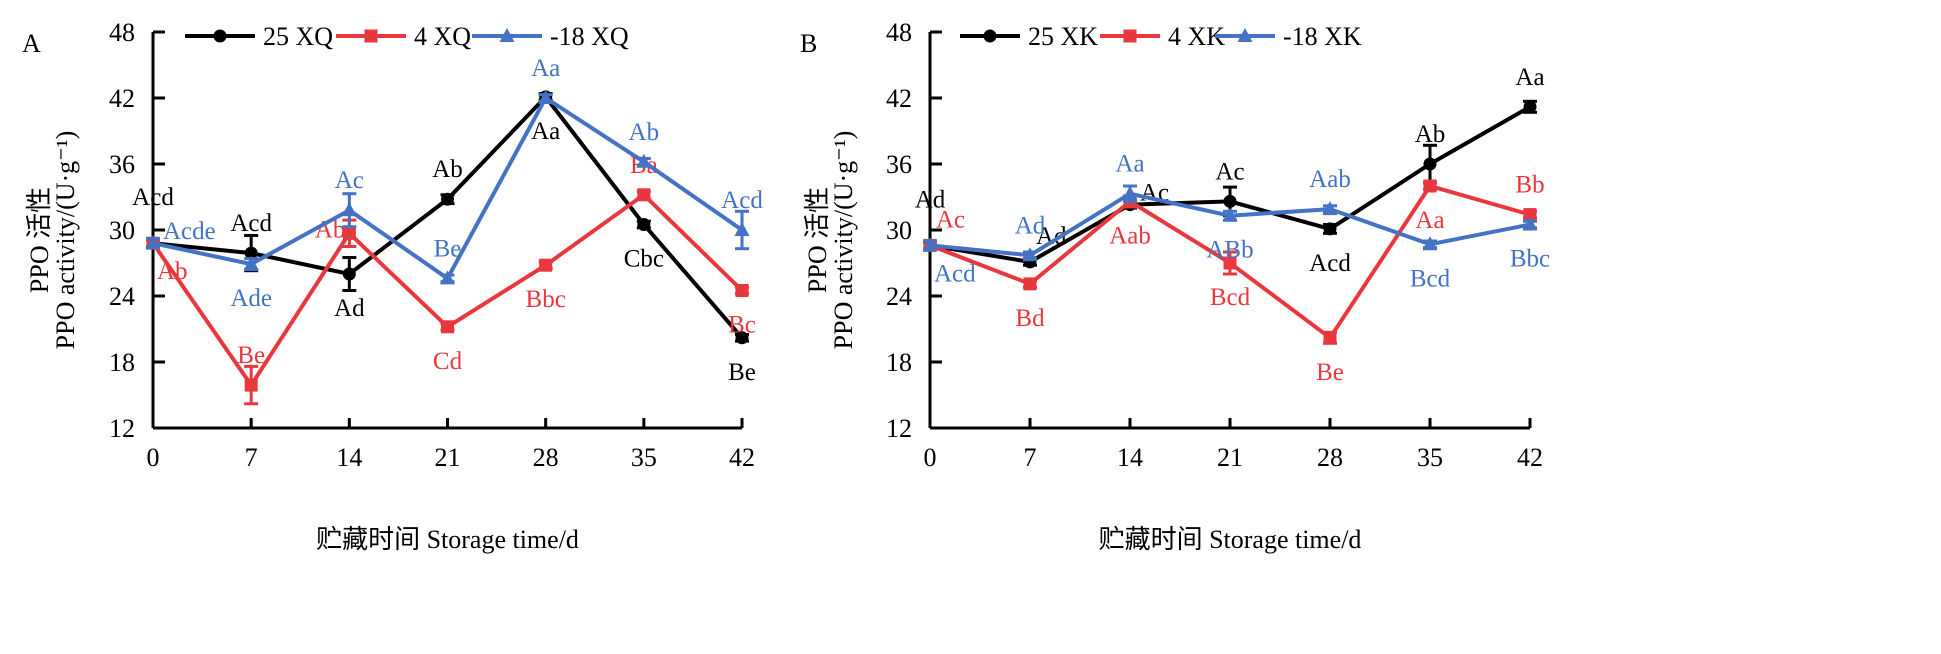  Describe the element at coordinates (122, 230) in the screenshot. I see `y-tick-label: 30` at that location.